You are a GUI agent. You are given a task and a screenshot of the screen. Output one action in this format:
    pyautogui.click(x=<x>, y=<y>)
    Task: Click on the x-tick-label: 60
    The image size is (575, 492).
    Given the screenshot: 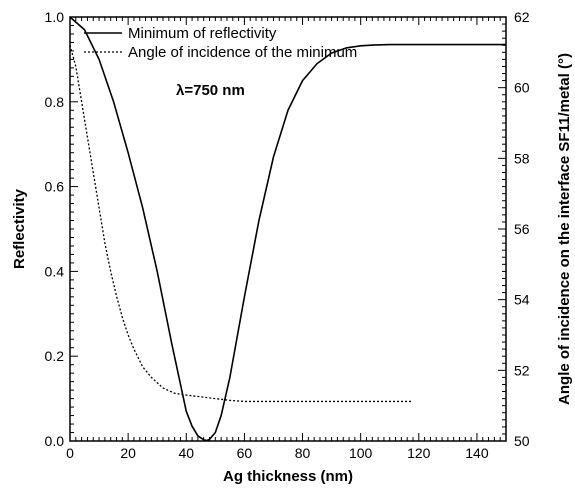 What is the action you would take?
    pyautogui.click(x=245, y=453)
    